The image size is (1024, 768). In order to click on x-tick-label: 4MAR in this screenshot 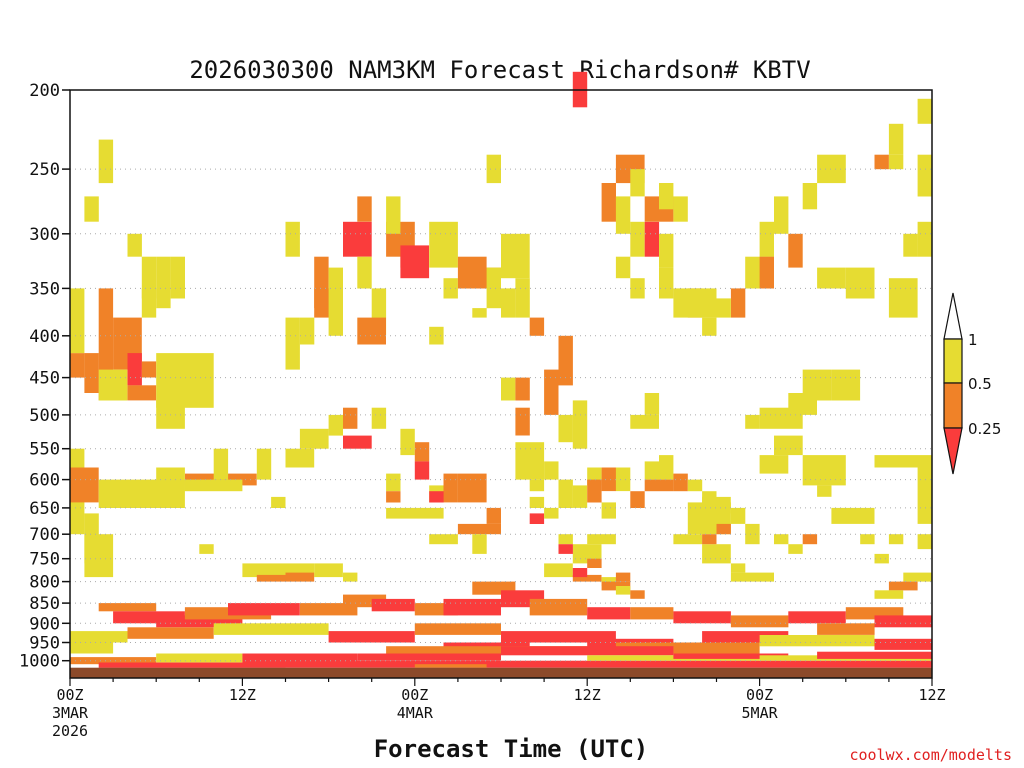, I will do `click(415, 713)`.